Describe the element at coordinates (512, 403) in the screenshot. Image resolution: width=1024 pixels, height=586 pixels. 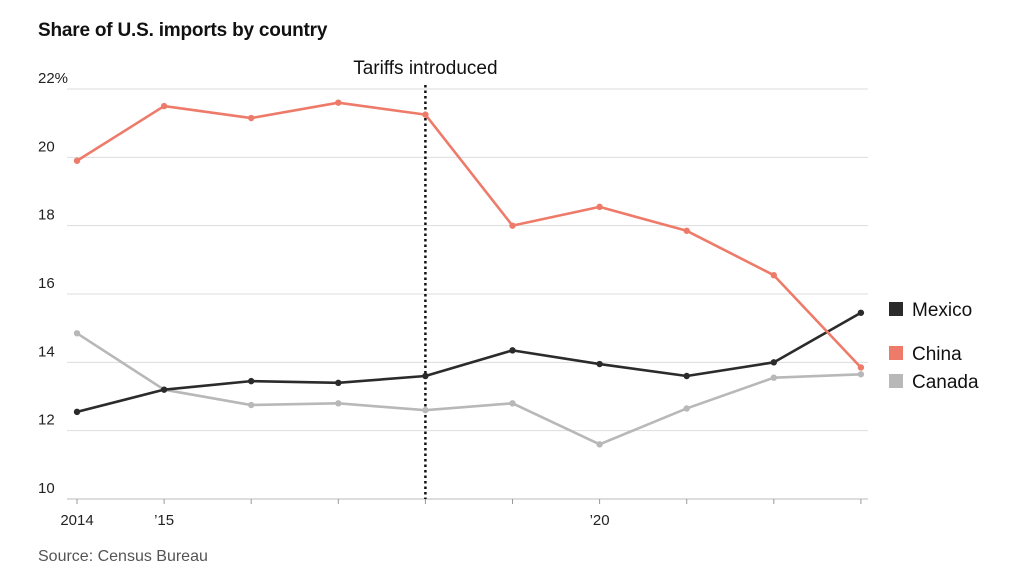
I see `point-canada-2019` at that location.